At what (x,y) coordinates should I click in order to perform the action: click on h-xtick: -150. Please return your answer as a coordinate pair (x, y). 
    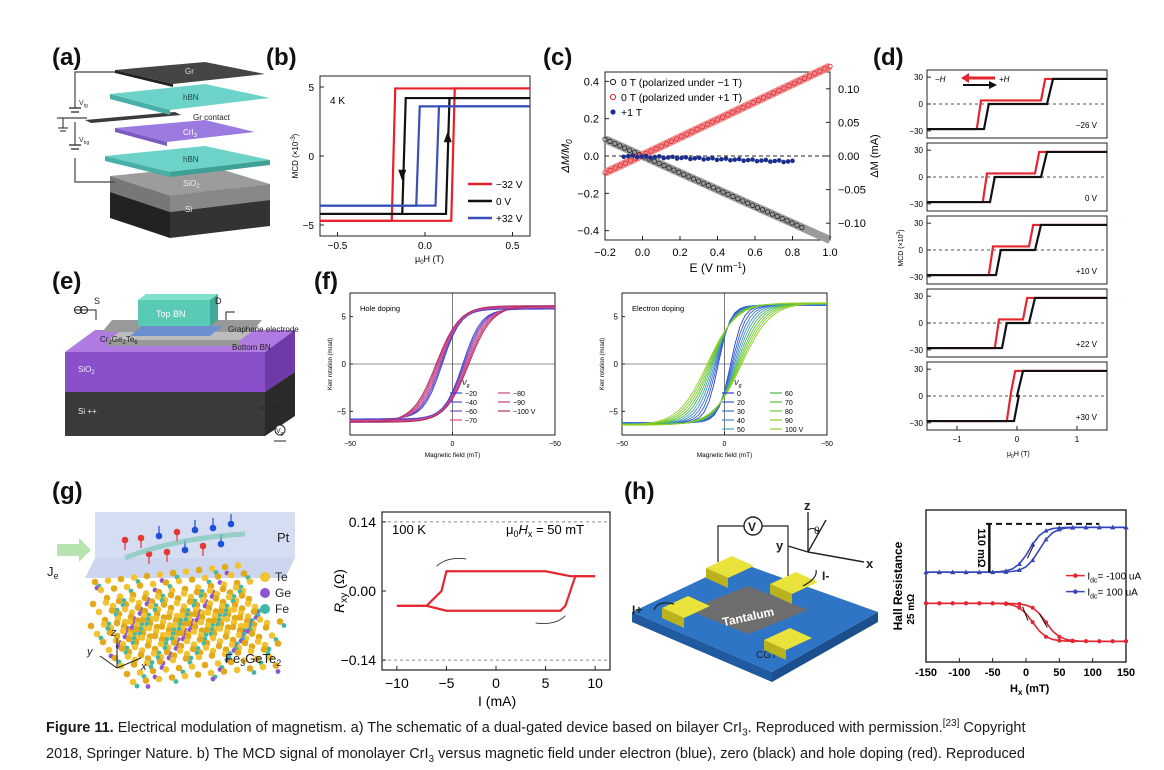
    Looking at the image, I should click on (926, 673).